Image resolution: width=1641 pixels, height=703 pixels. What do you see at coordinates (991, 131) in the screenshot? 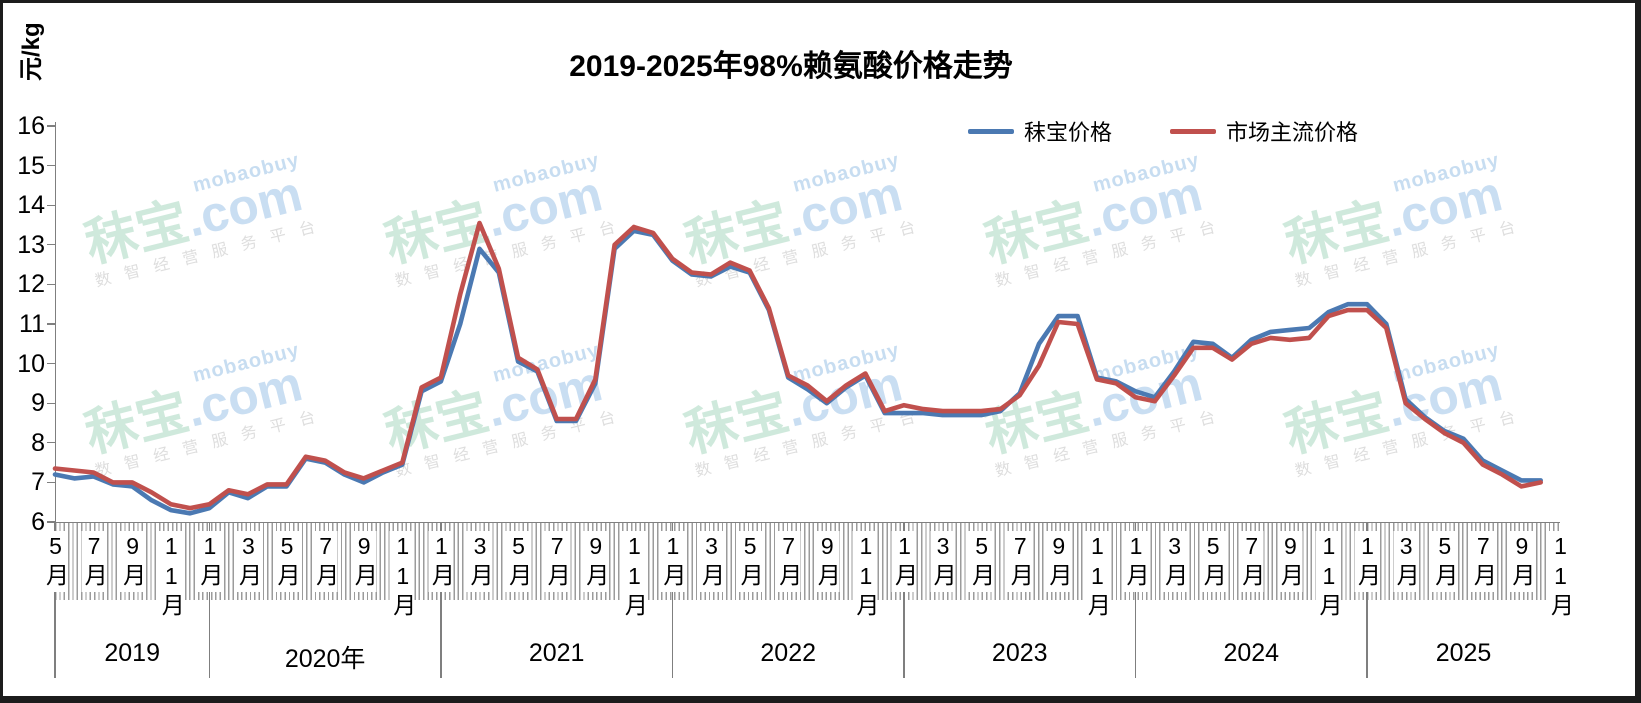
I see `blue-line-swatch-icon` at bounding box center [991, 131].